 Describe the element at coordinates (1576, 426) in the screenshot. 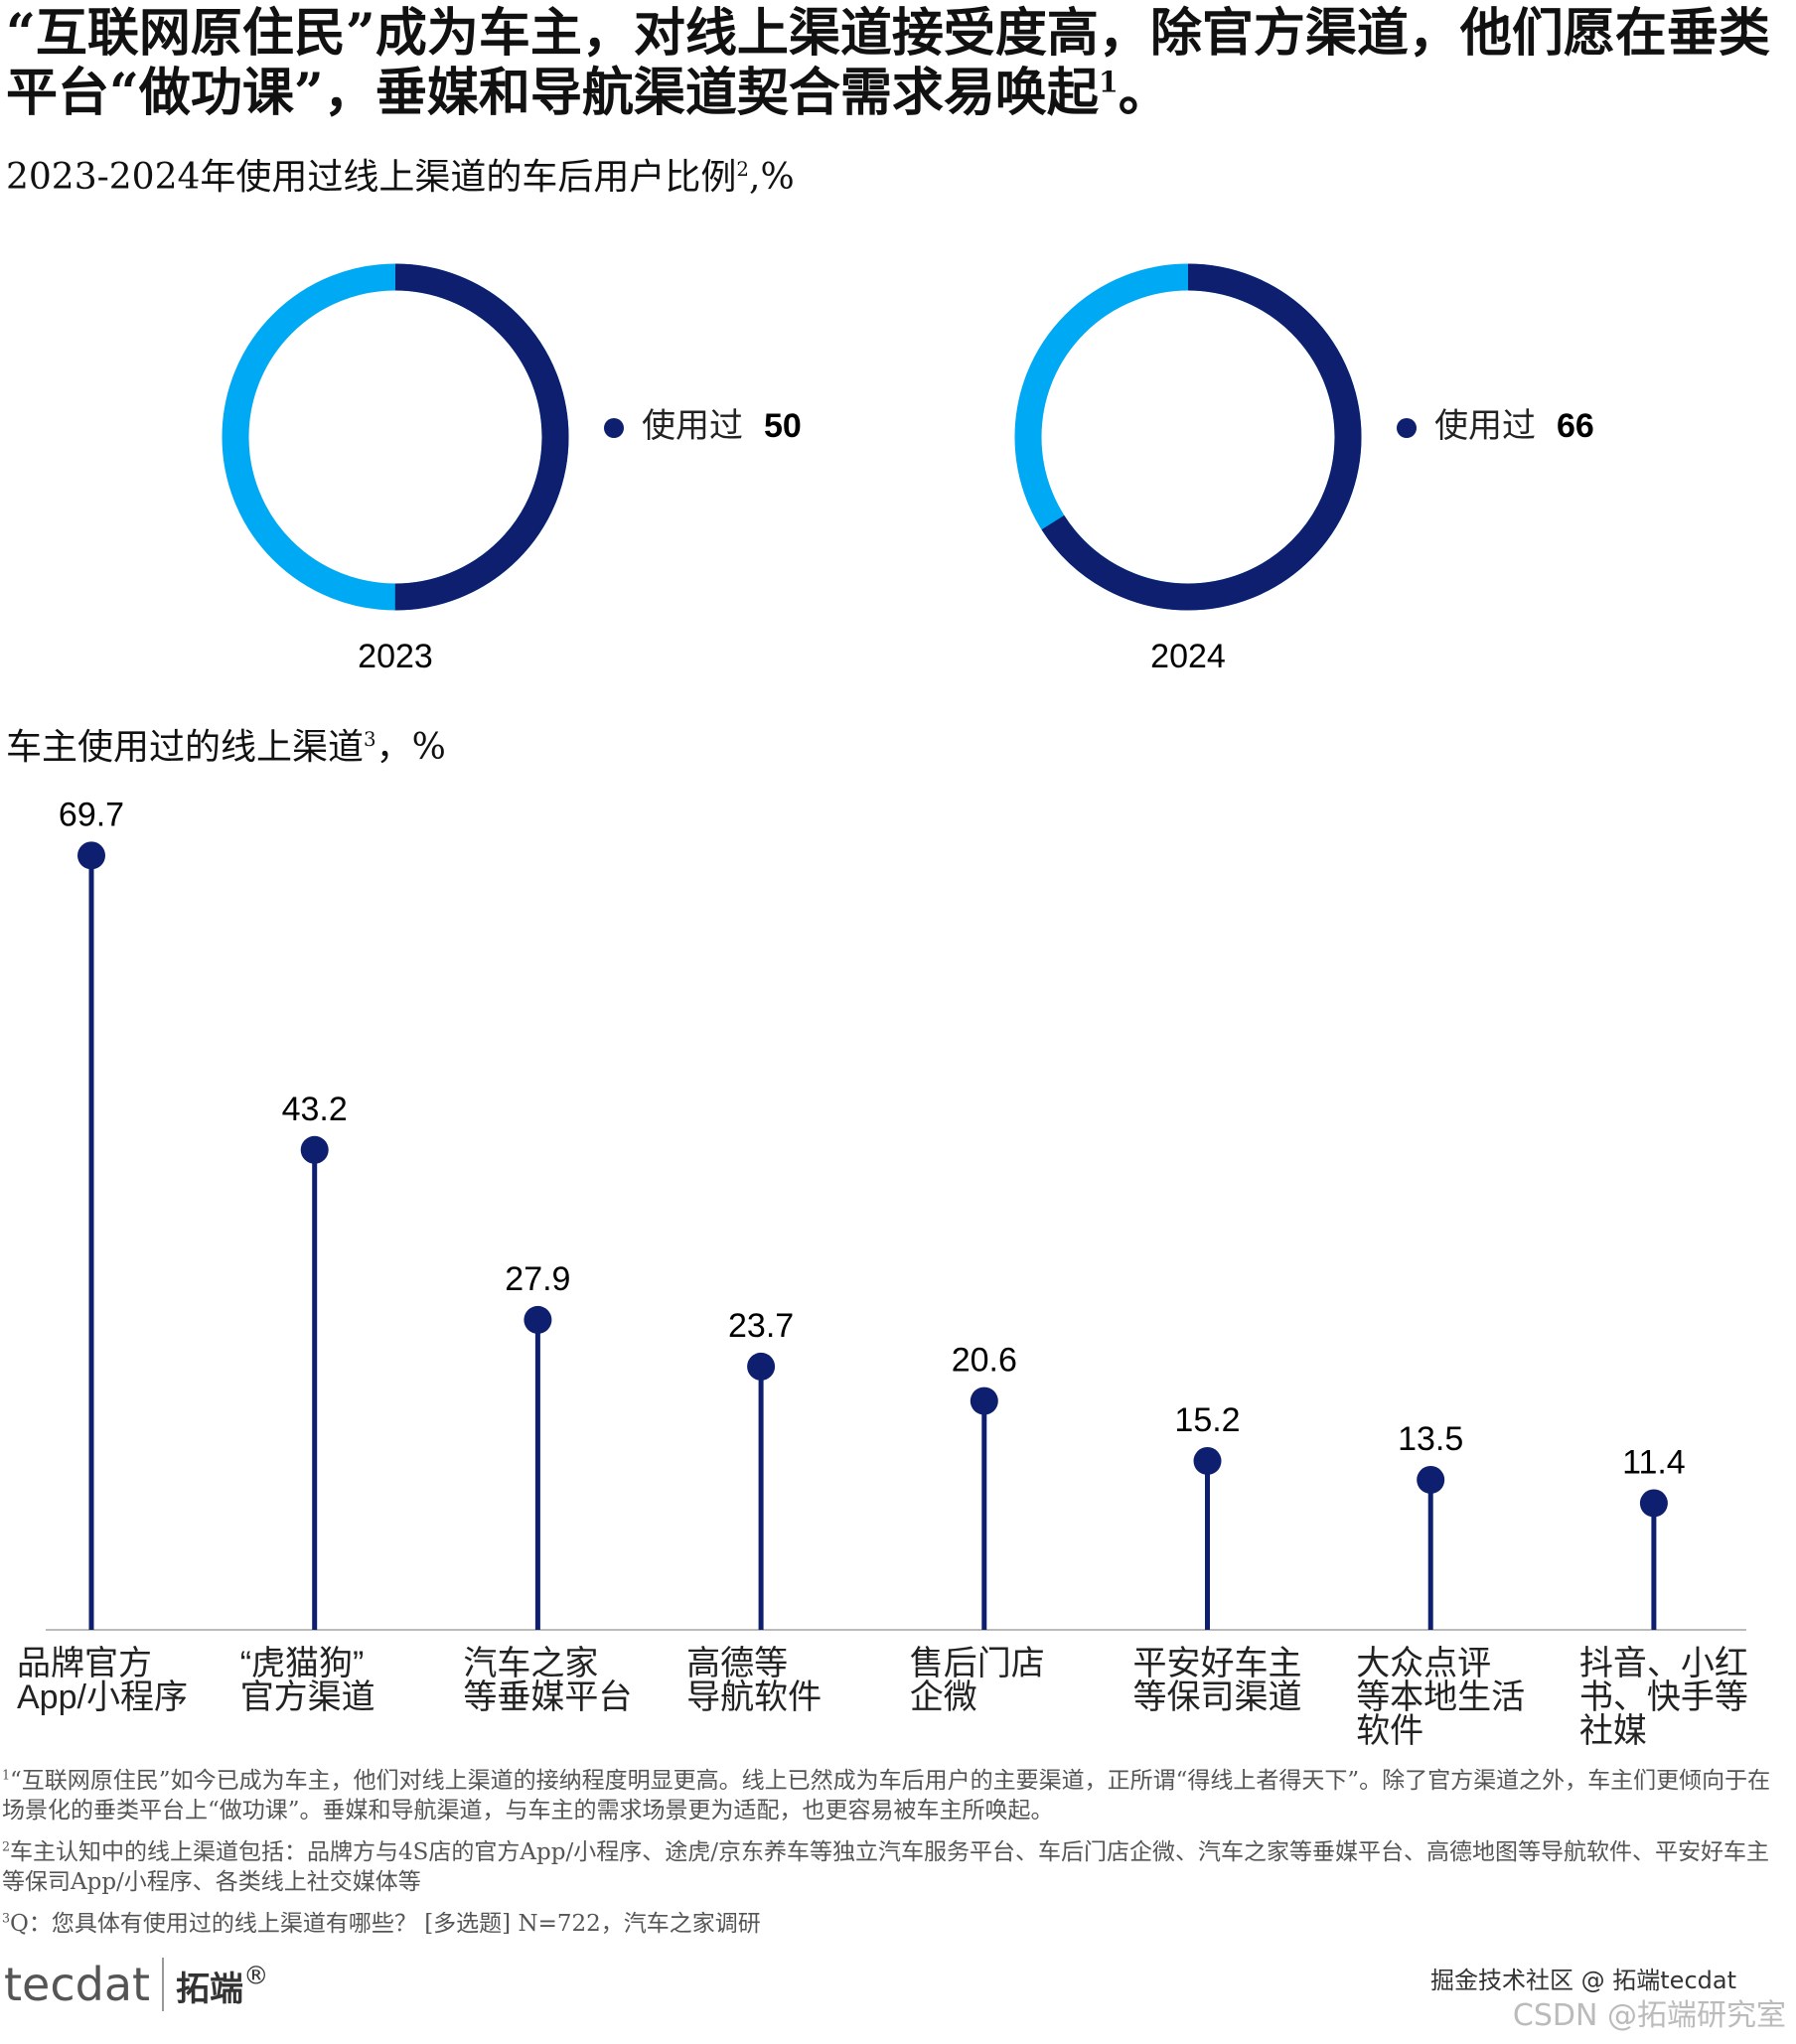

I see `value-label: 66` at that location.